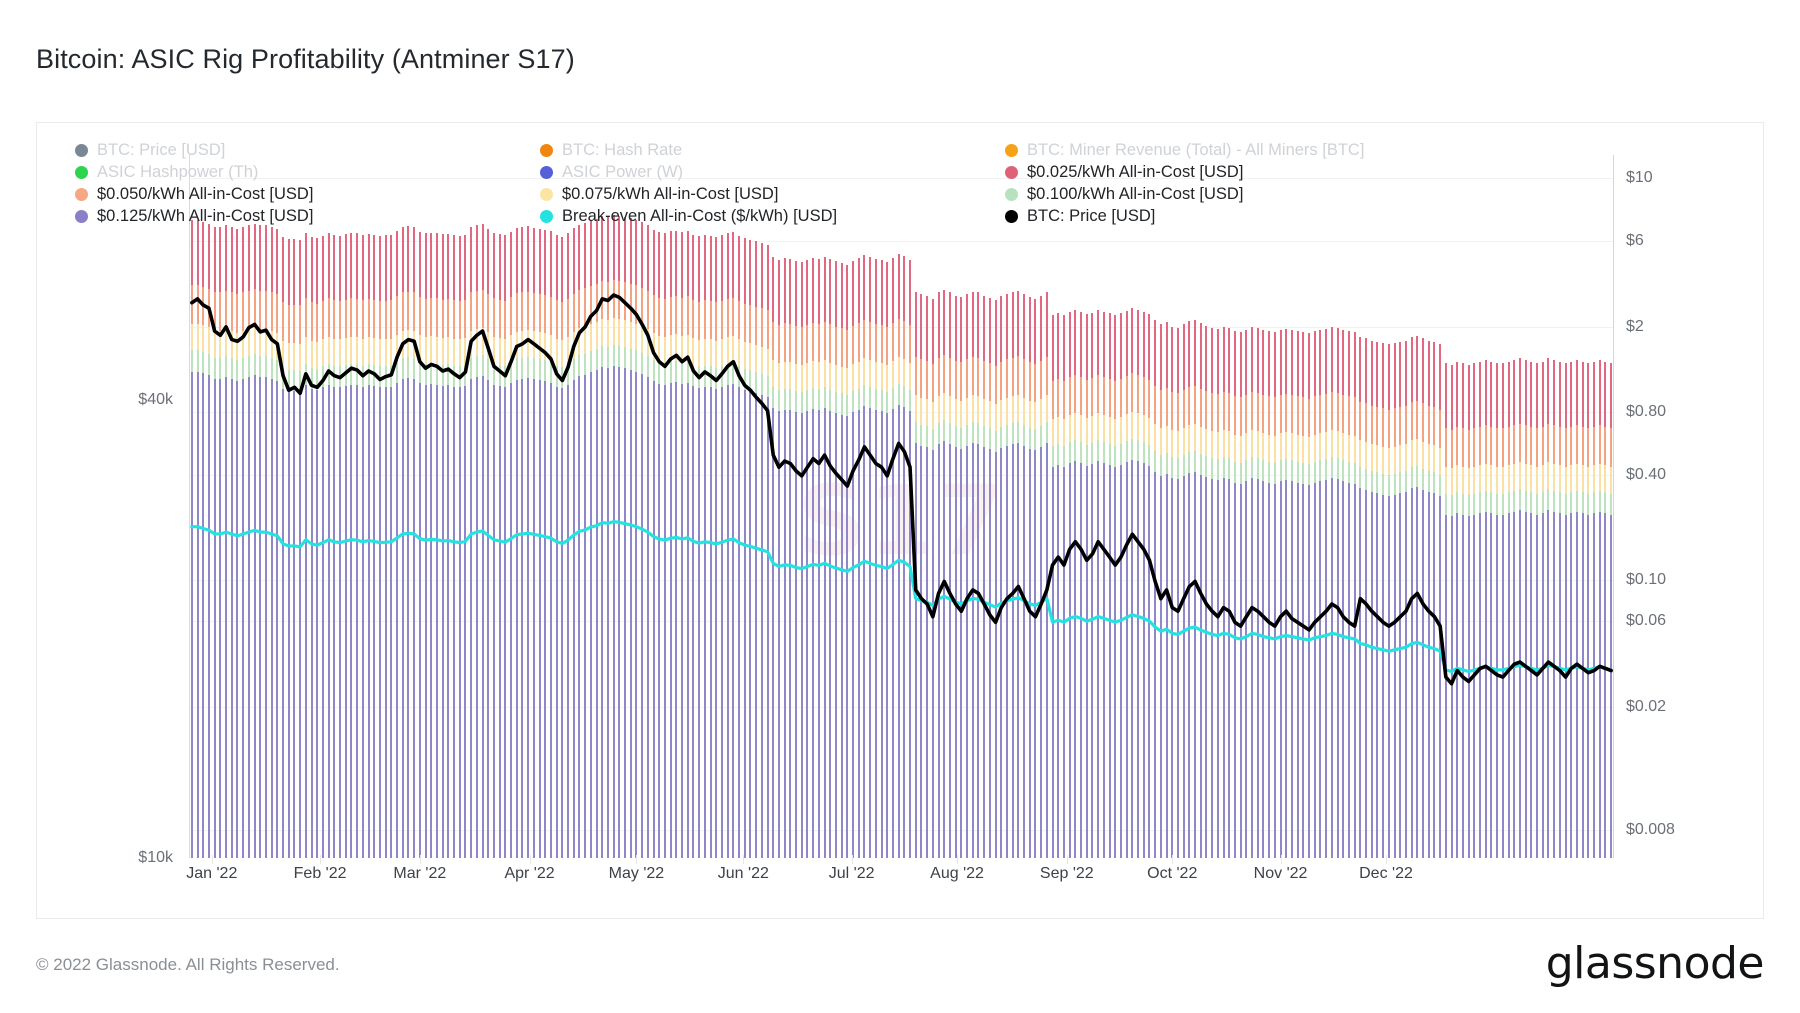  What do you see at coordinates (772, 150) in the screenshot?
I see `legend-item: BTC: Hash Rate` at bounding box center [772, 150].